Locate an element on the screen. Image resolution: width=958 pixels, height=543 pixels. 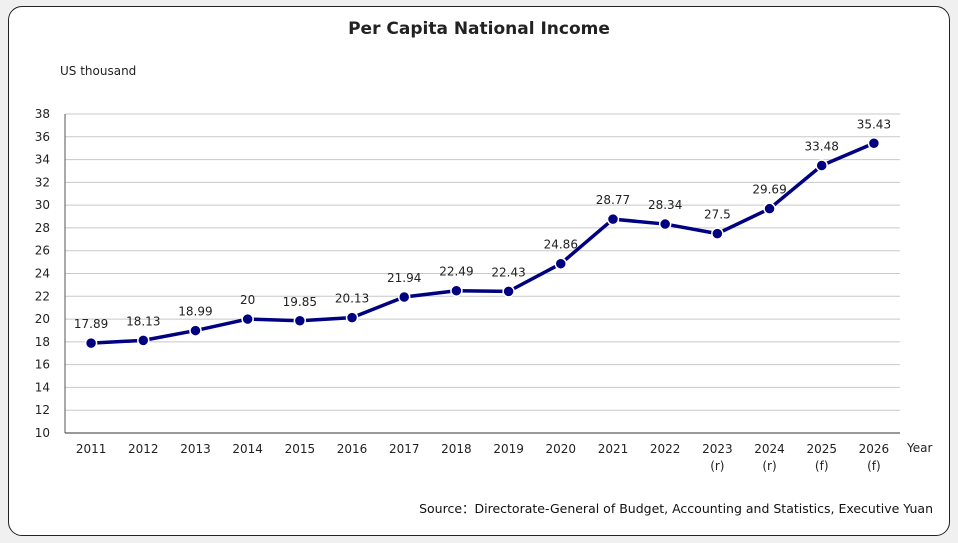
data-label: 24.86 is located at coordinates (561, 245).